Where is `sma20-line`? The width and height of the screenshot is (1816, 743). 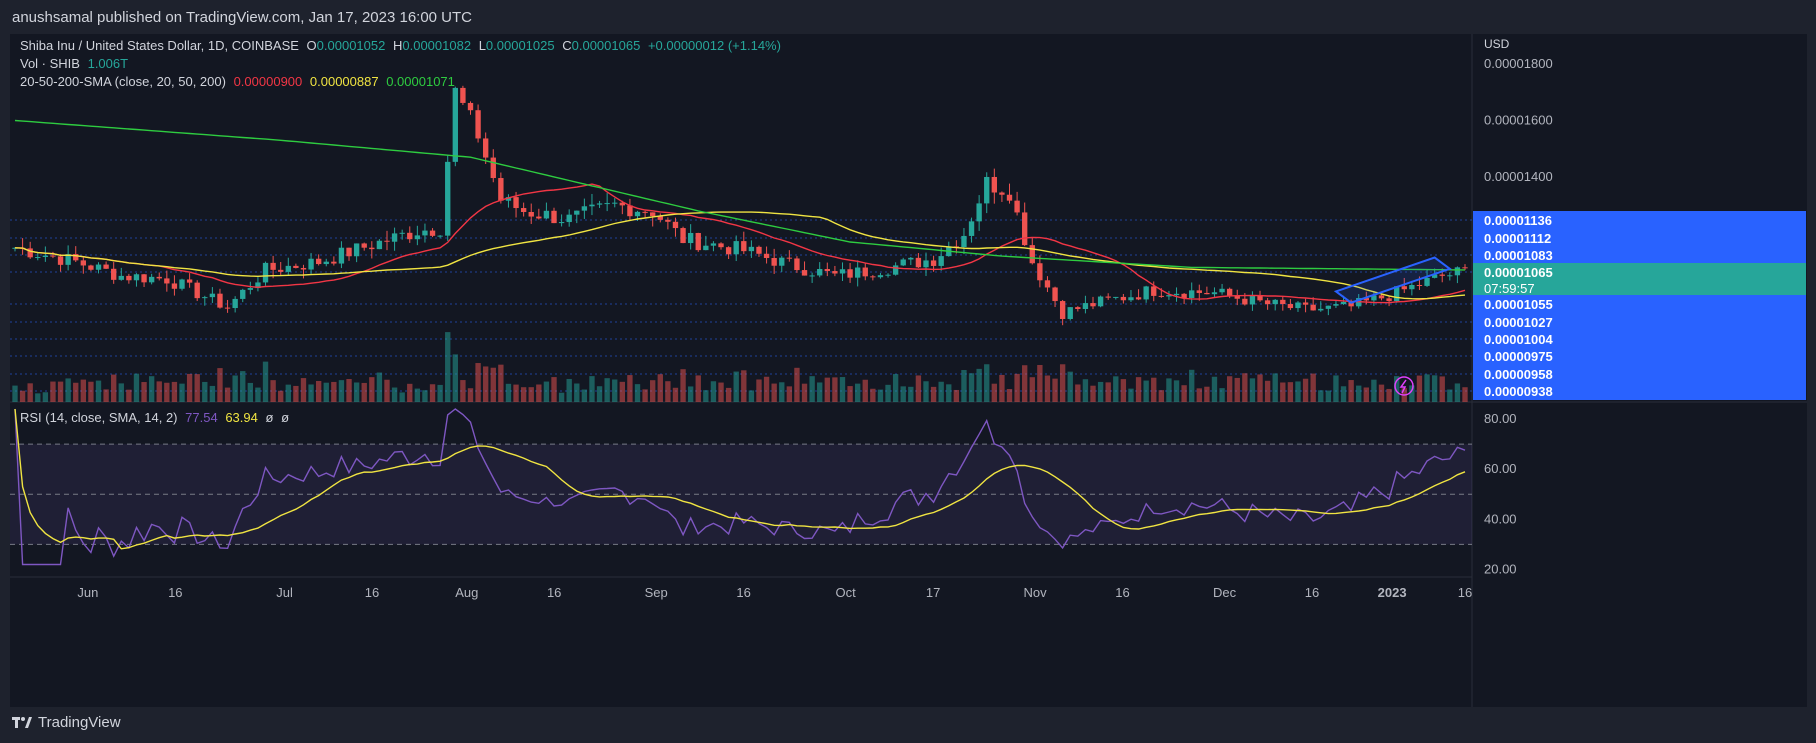 sma20-line is located at coordinates (740, 243).